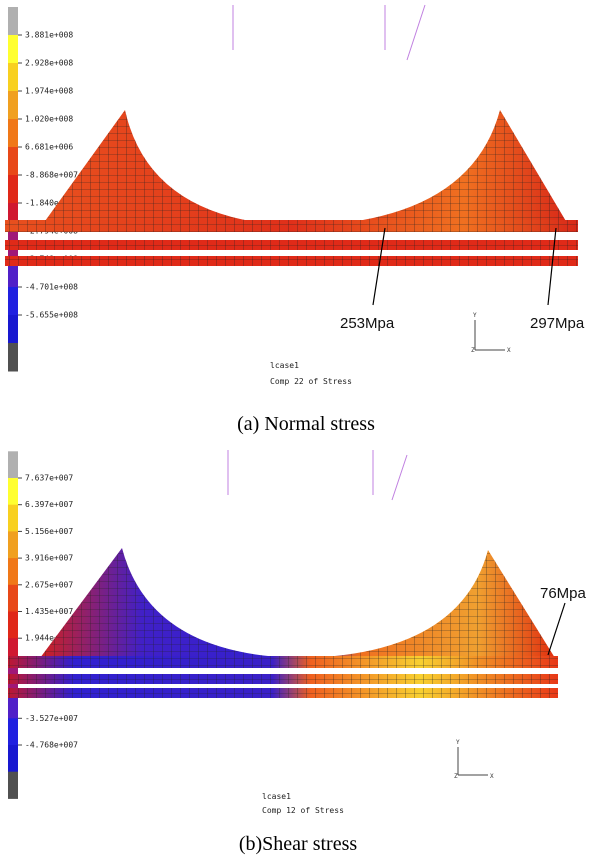 The image size is (596, 856). What do you see at coordinates (563, 593) in the screenshot?
I see `annotation: 76Mpa` at bounding box center [563, 593].